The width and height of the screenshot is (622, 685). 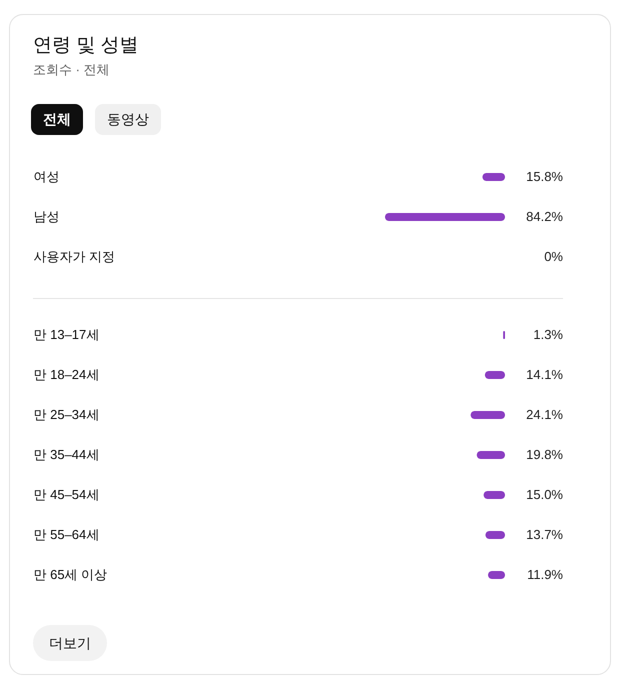 What do you see at coordinates (72, 70) in the screenshot?
I see `text: 조회수 · 전체` at bounding box center [72, 70].